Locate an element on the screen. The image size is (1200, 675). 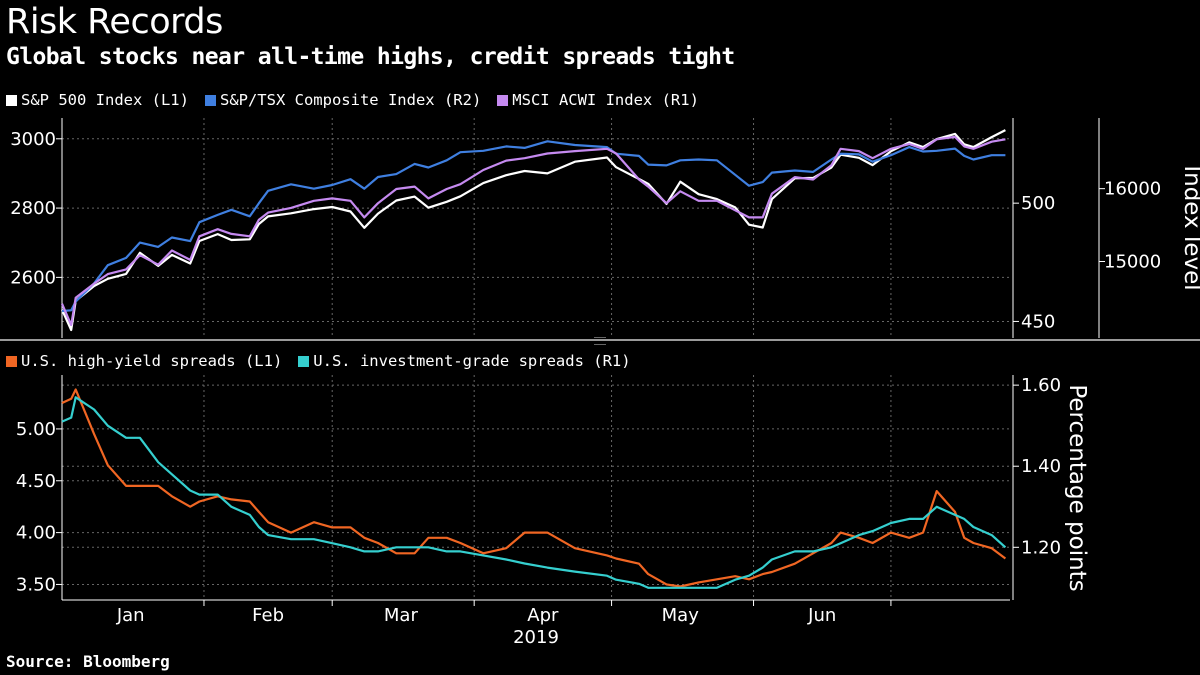
legend-item-sp500: S&P 500 Index (L1) is located at coordinates (97, 100).